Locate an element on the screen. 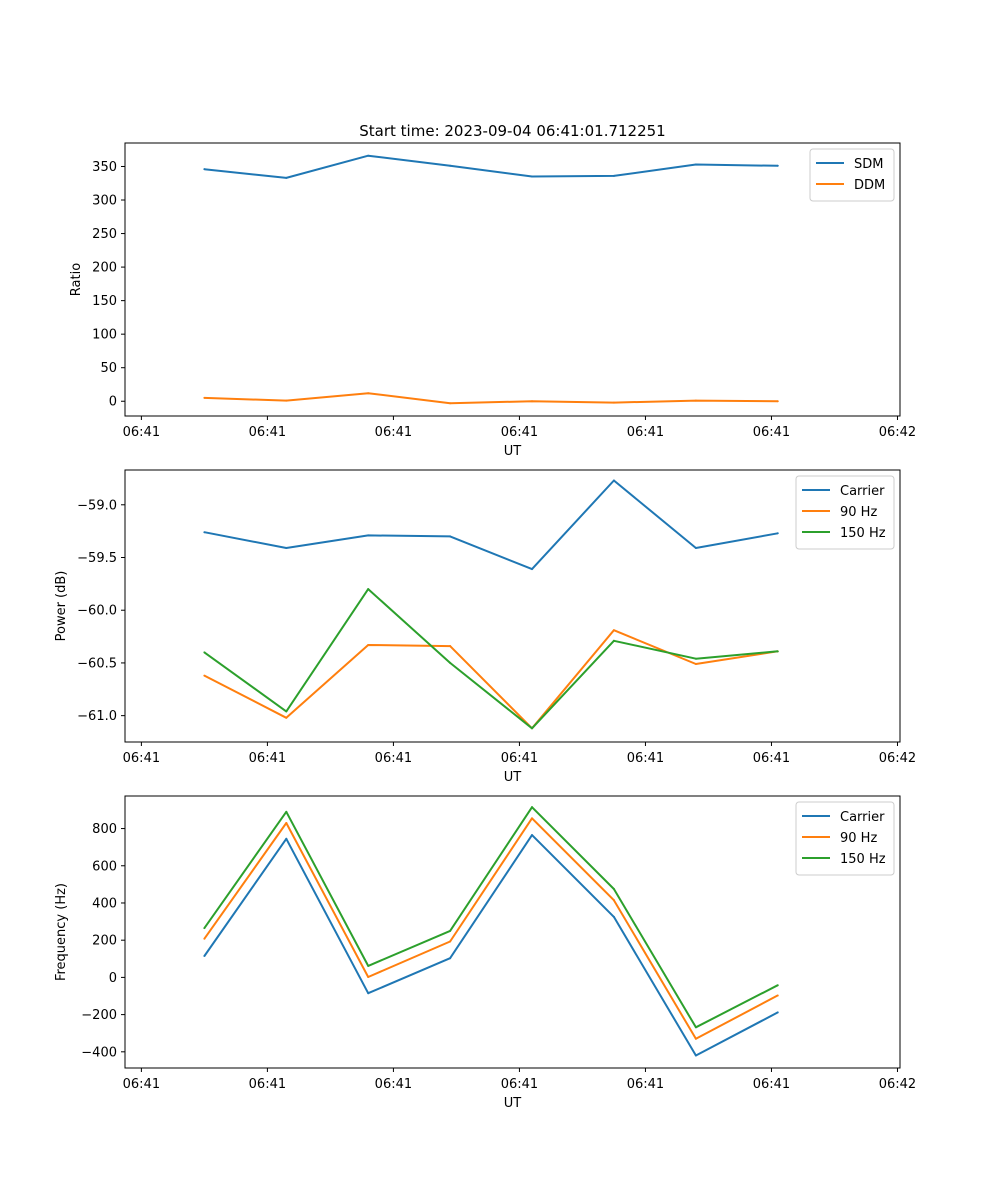 The width and height of the screenshot is (1000, 1200). frequency-legend-label: 90 Hz is located at coordinates (858, 838).